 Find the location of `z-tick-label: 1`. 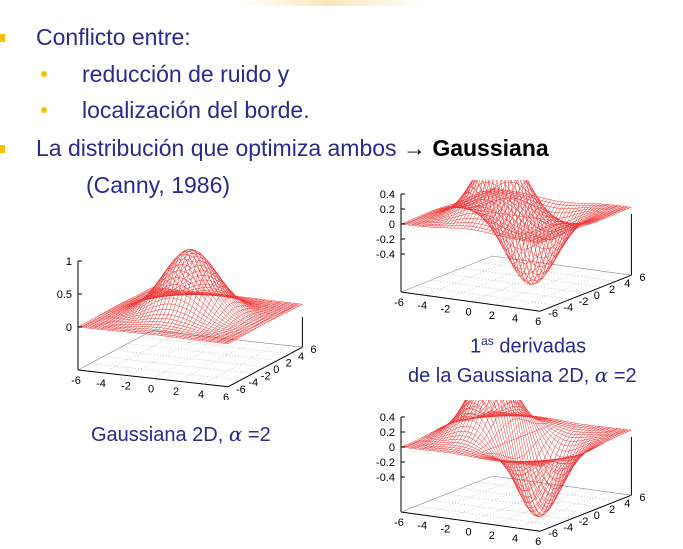

z-tick-label: 1 is located at coordinates (69, 262).